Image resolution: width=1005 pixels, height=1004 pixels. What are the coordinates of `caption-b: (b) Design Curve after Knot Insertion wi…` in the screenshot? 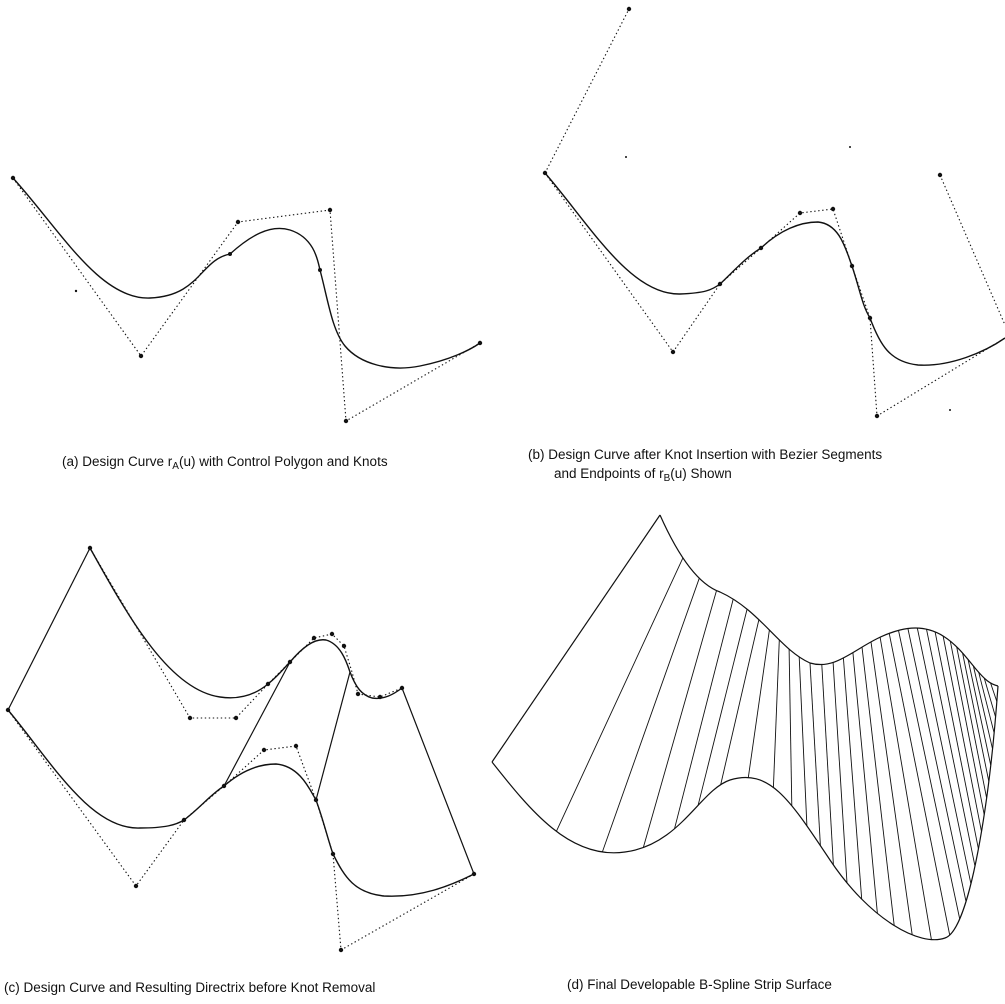 It's located at (705, 466).